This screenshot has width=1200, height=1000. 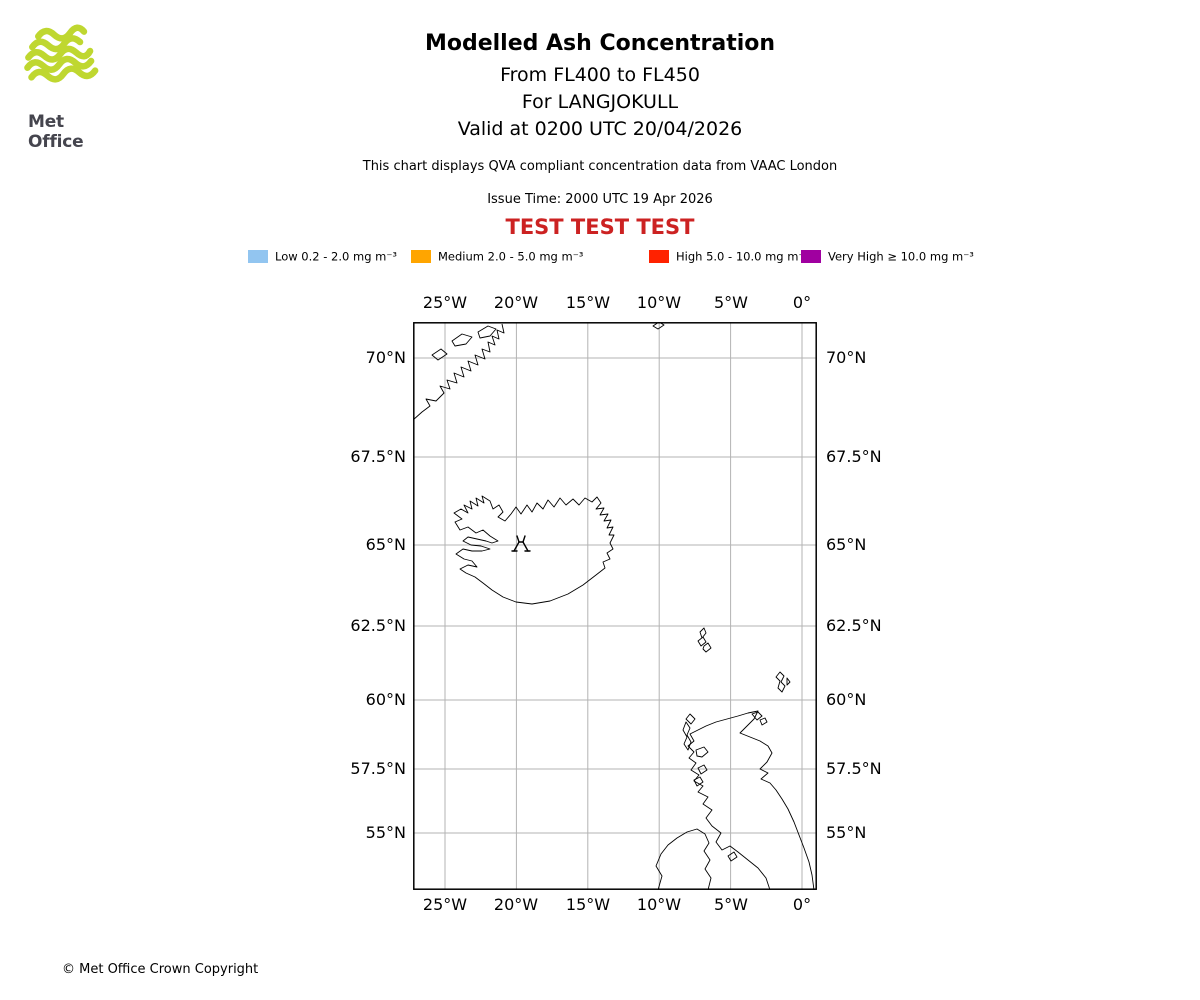 What do you see at coordinates (160, 969) in the screenshot?
I see `copyright-notice: © Met Office Crown Copyright` at bounding box center [160, 969].